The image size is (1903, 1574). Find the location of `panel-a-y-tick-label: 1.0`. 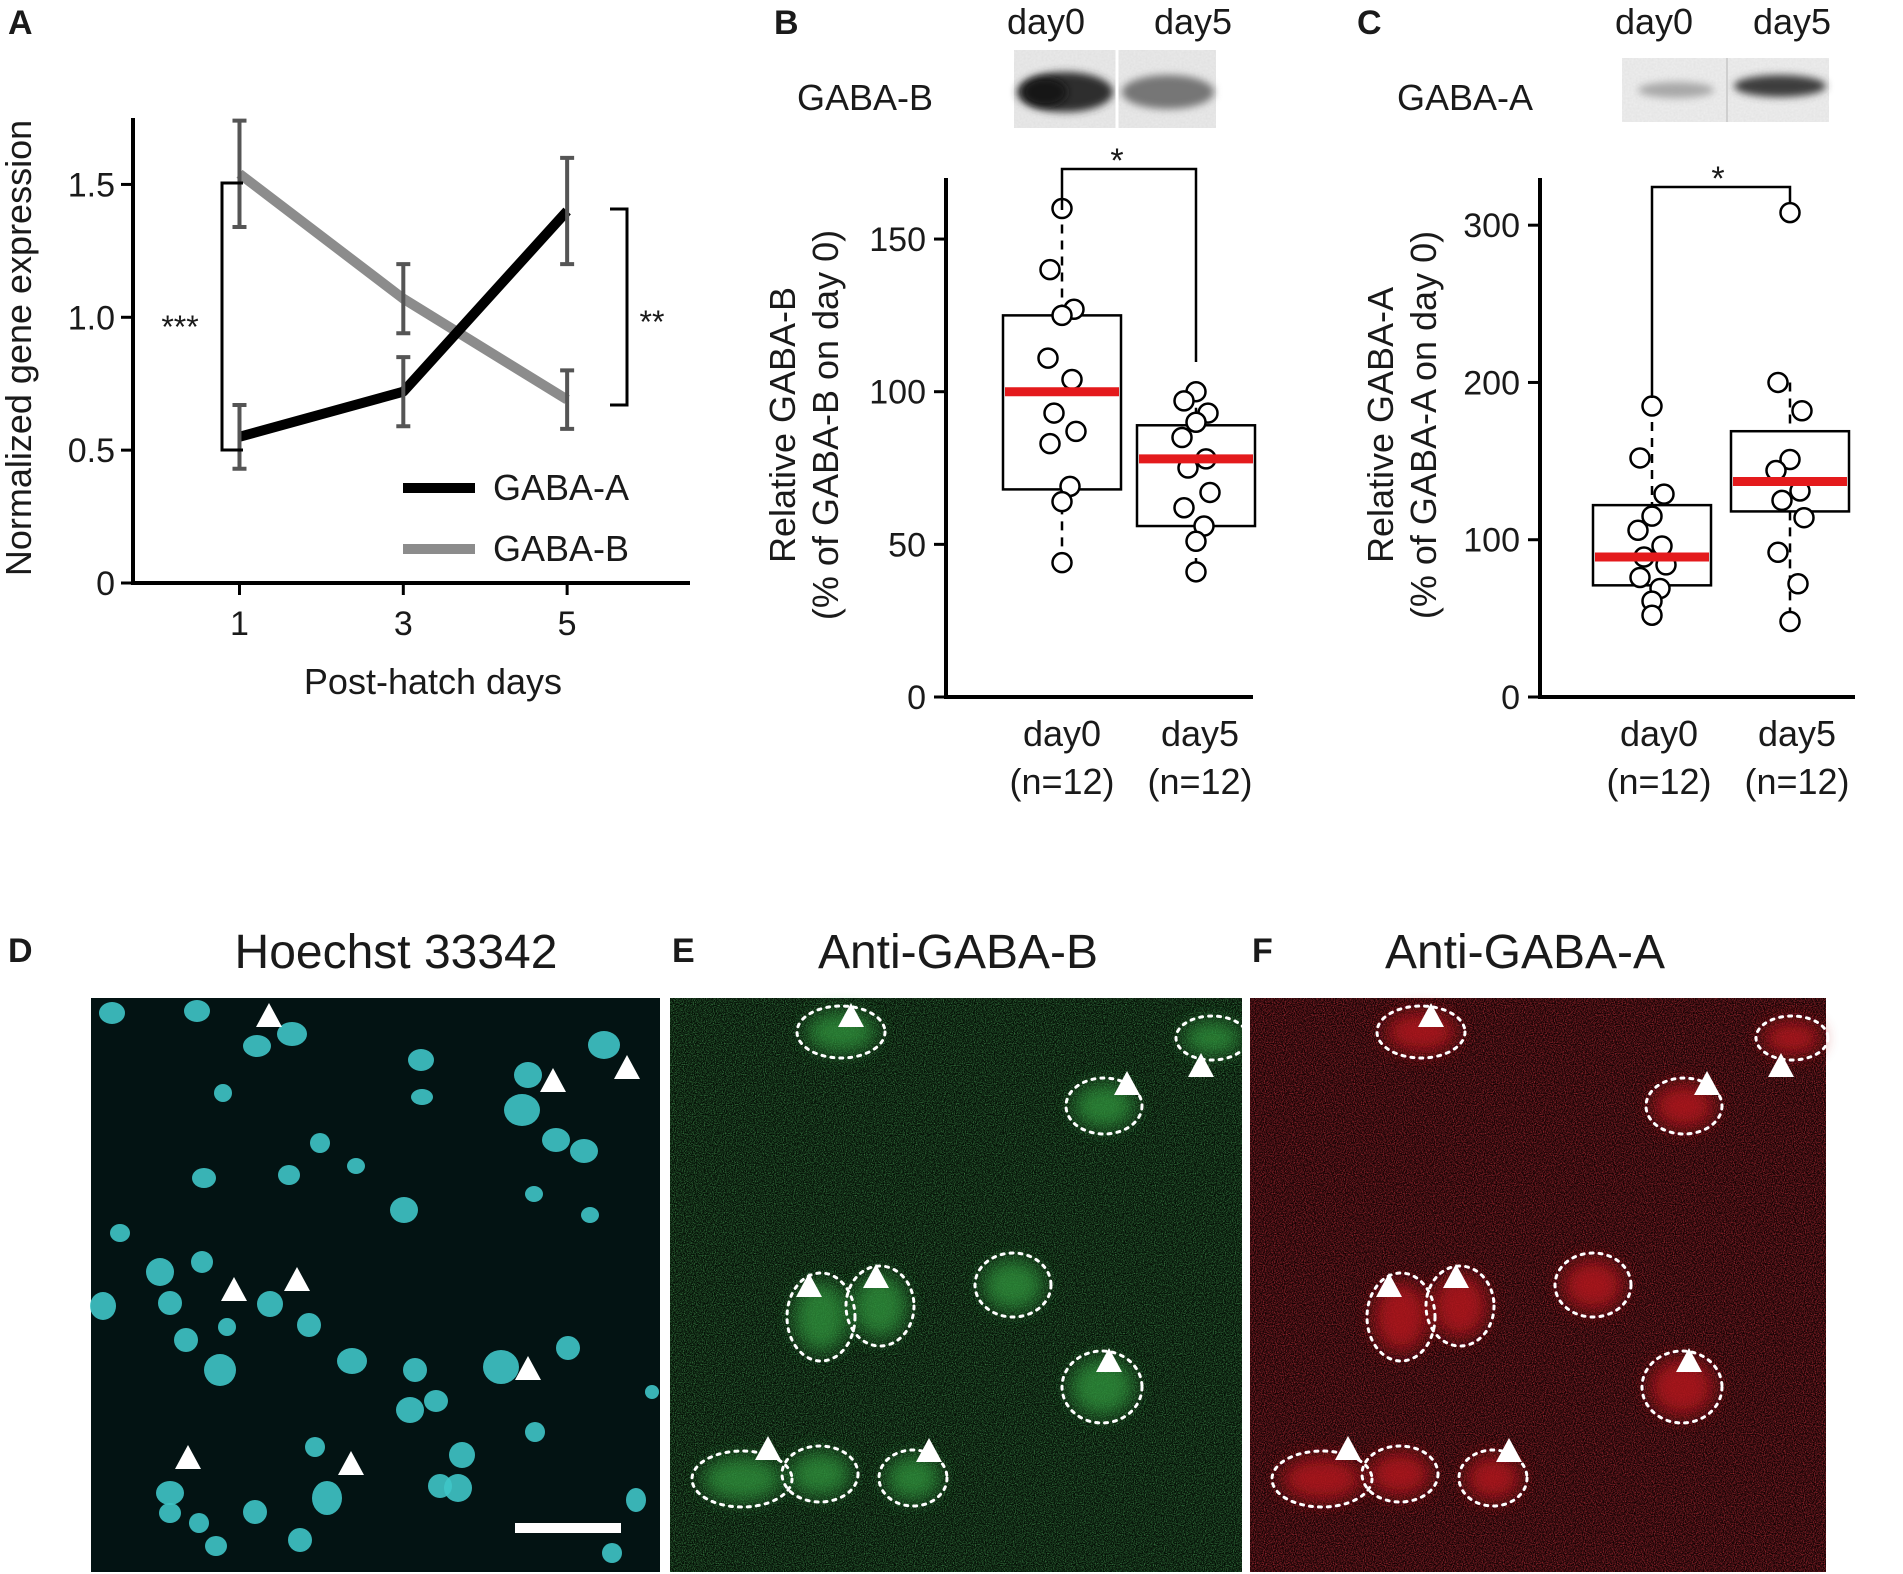

panel-a-y-tick-label: 1.0 is located at coordinates (91, 318).